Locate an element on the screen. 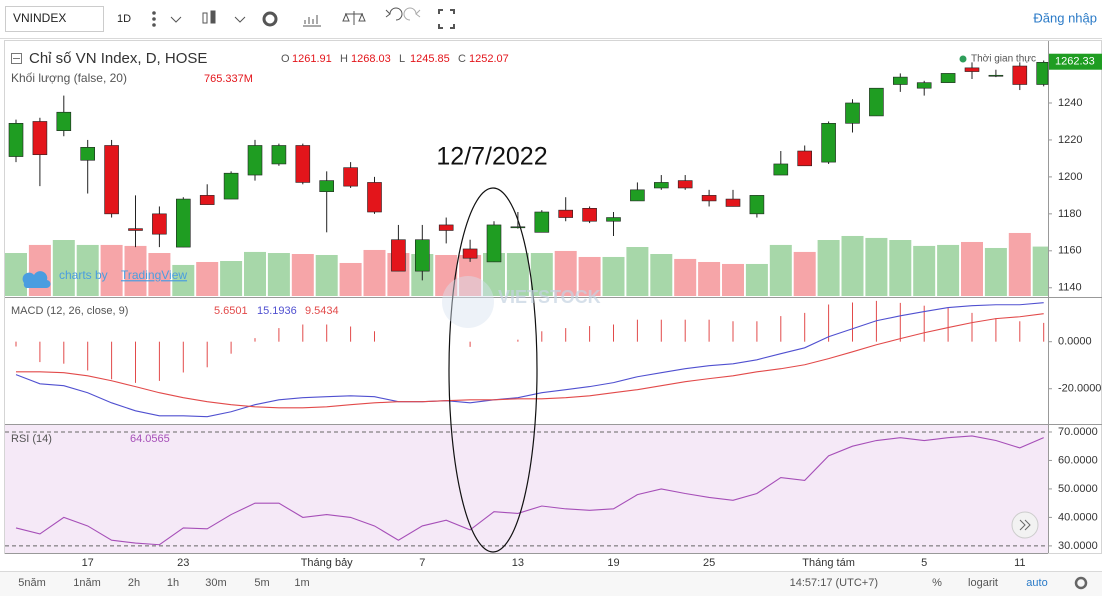  y-tick-label: 50.0000 is located at coordinates (1078, 489).